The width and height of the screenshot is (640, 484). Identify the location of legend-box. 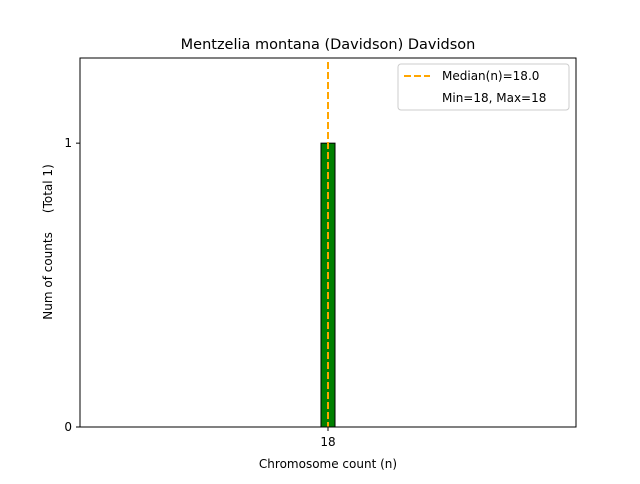
(483, 87).